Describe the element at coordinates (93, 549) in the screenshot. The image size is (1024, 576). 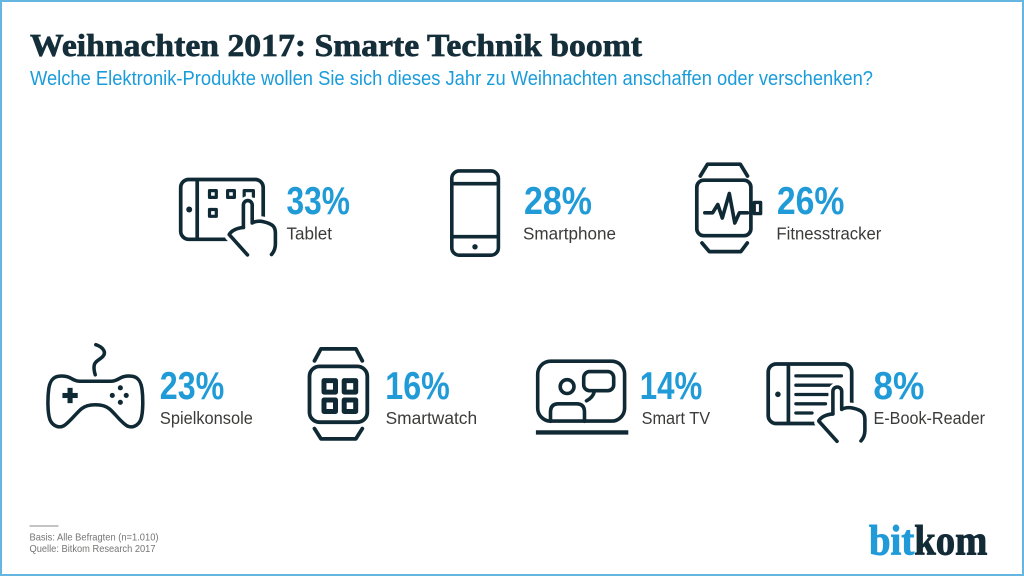
I see `svg-text: Quelle: Bitkom Research 2017` at that location.